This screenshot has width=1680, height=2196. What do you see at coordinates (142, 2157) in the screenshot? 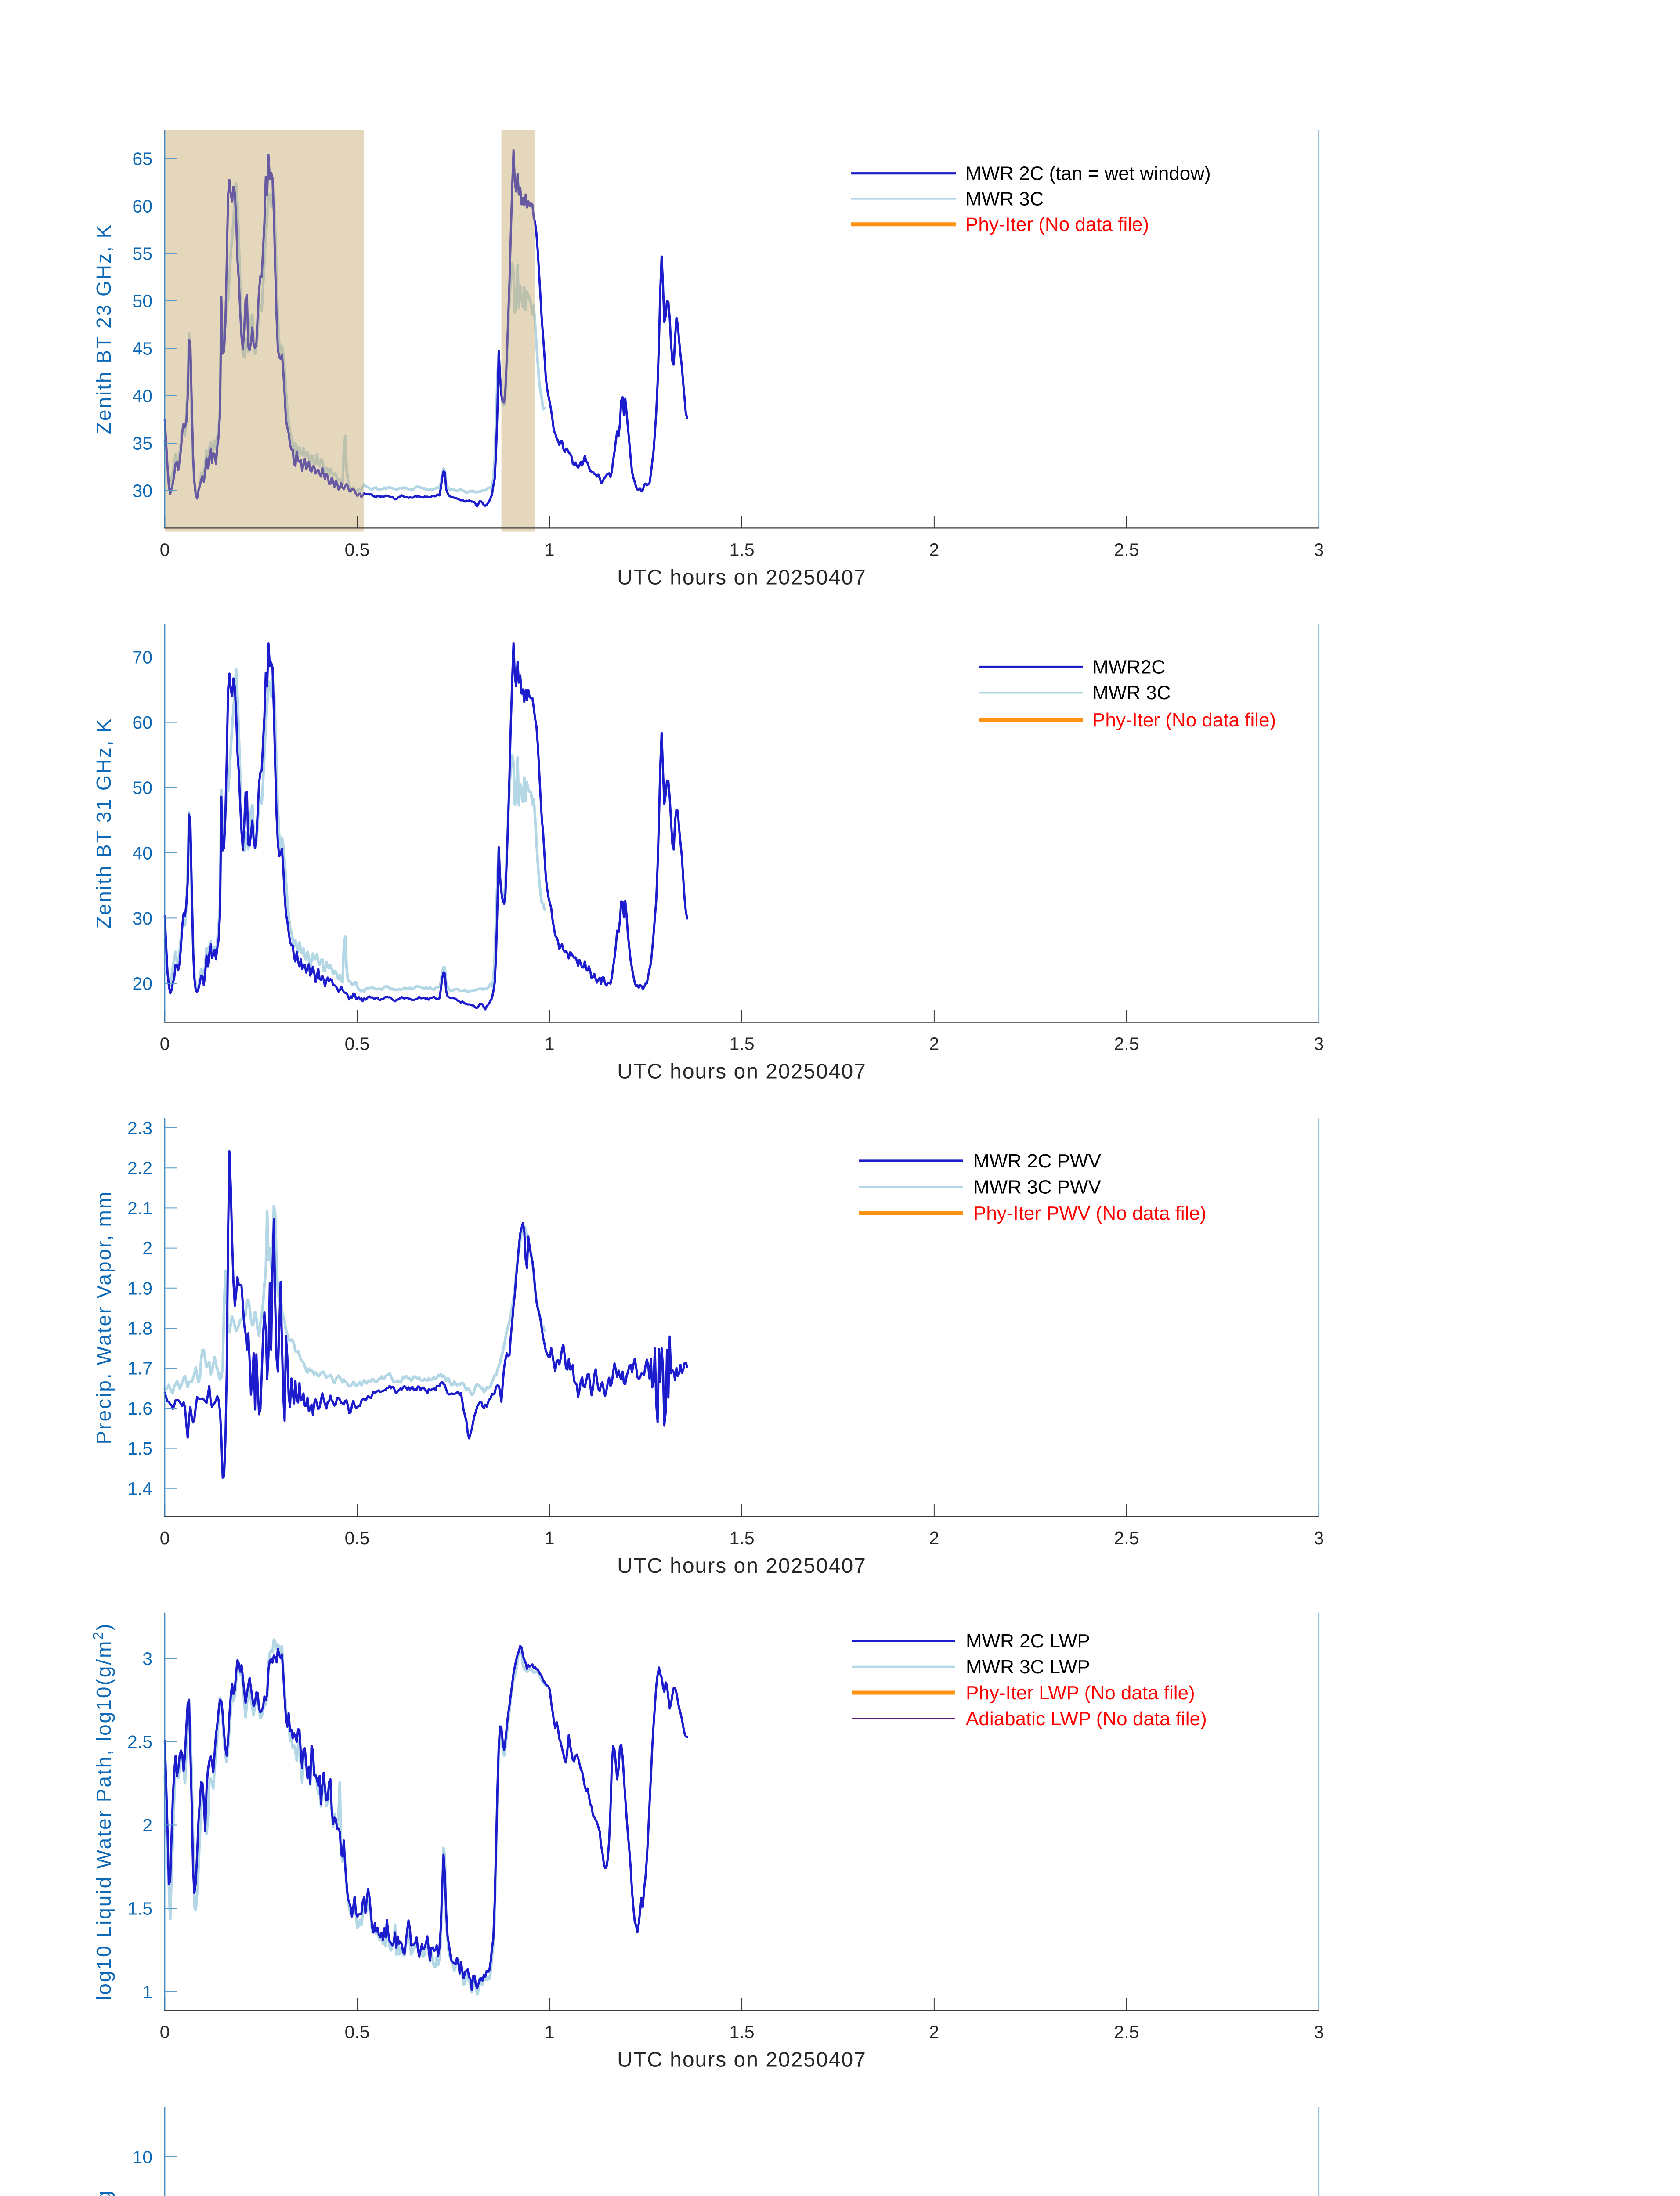
I see `svg-text: 10` at bounding box center [142, 2157].